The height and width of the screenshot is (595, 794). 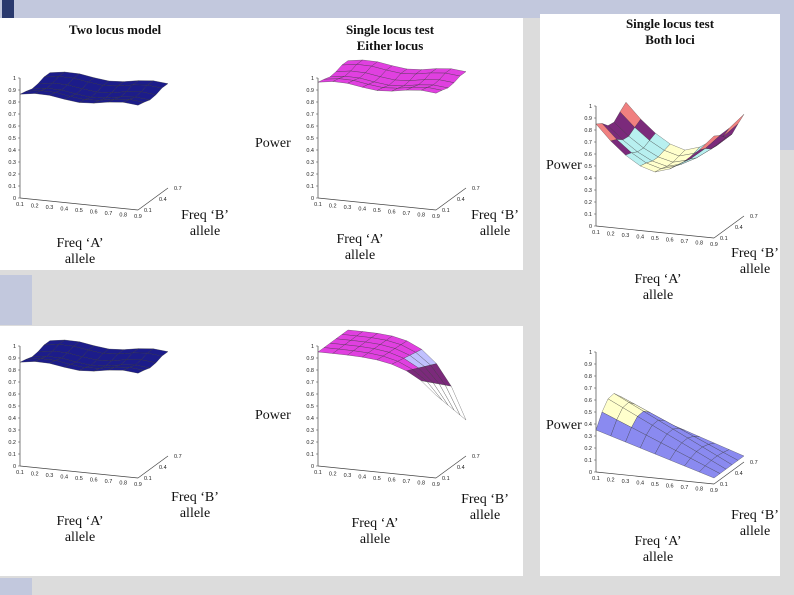 I want to click on title-both-line1: Single locus test, so click(x=670, y=23).